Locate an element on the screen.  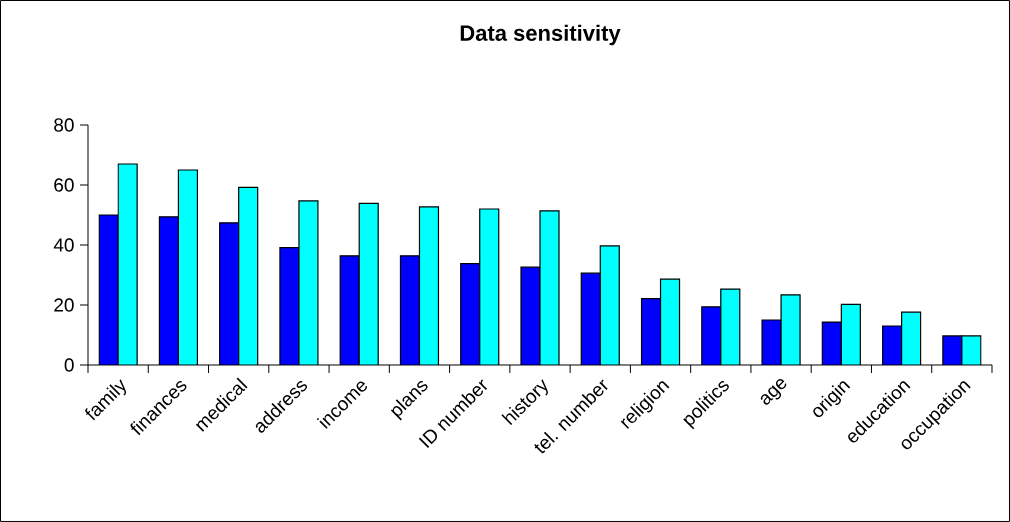
y-tick-label: 40 is located at coordinates (63, 245).